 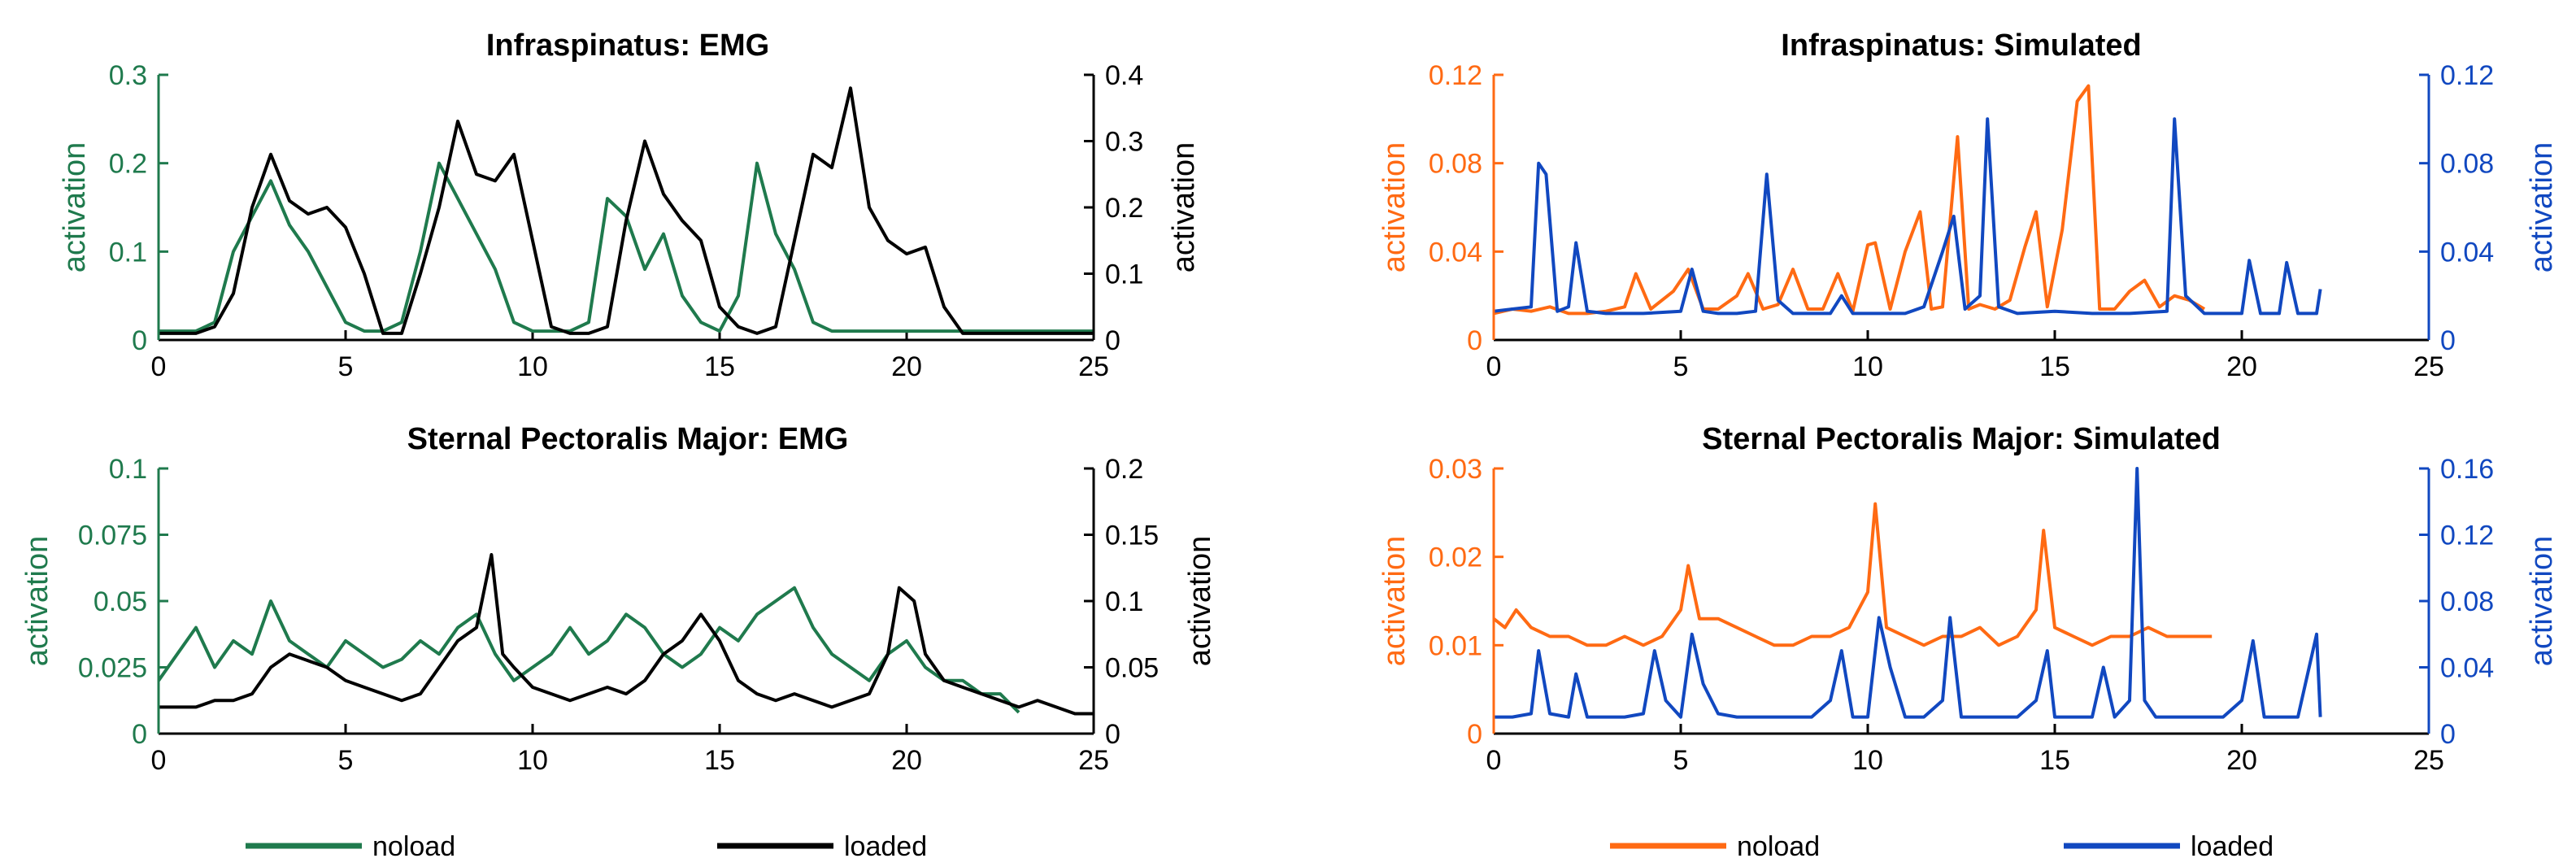 I want to click on chart-title: Infraspinatus: Simulated, so click(x=1961, y=45).